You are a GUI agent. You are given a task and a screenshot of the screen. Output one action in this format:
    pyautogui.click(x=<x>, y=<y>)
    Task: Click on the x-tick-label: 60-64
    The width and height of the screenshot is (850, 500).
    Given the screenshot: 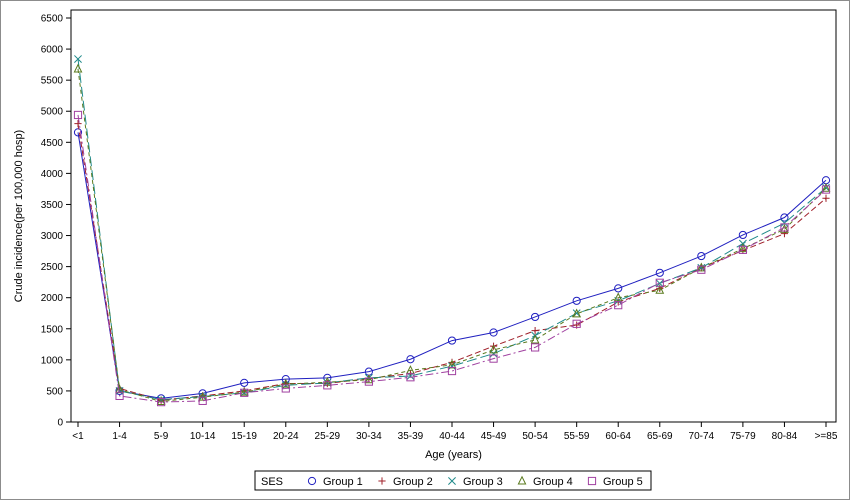 What is the action you would take?
    pyautogui.click(x=618, y=436)
    